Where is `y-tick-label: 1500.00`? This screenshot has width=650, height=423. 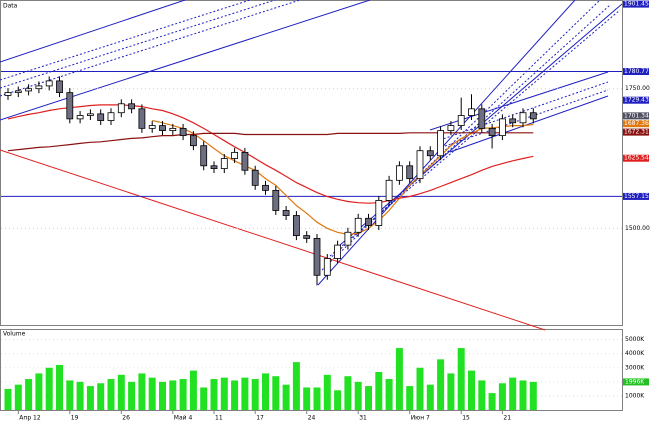 y-tick-label: 1500.00 is located at coordinates (637, 228).